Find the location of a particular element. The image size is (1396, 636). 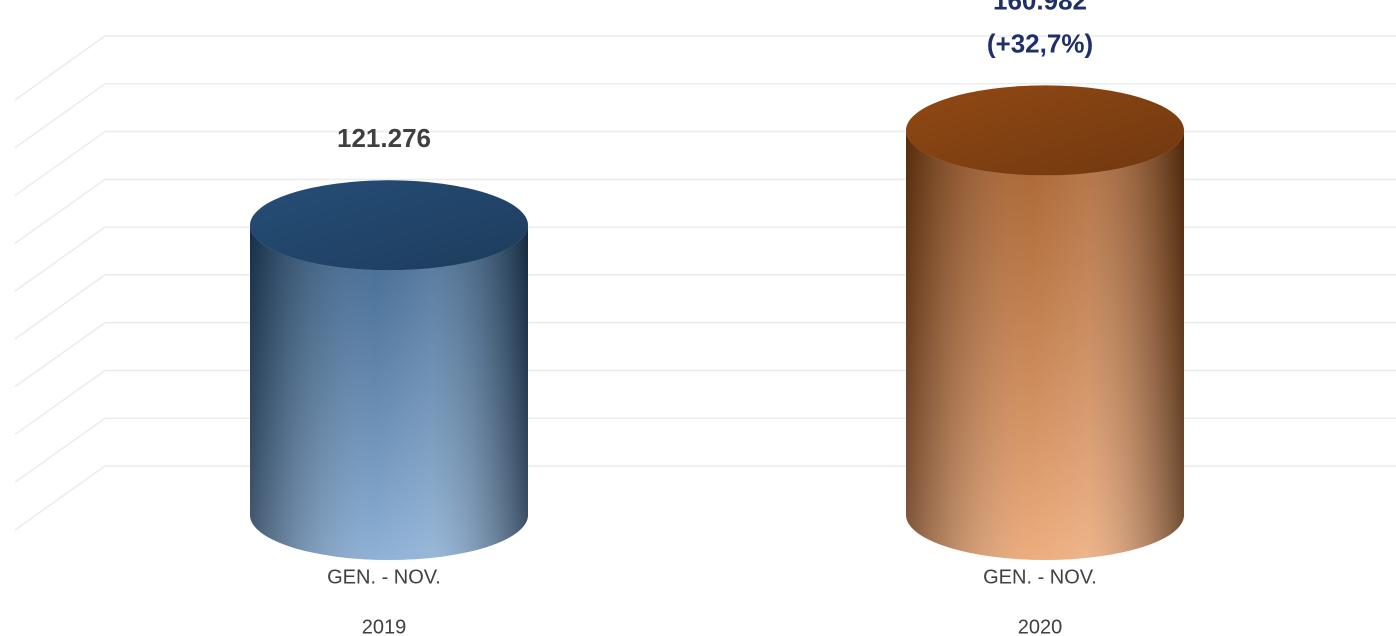

annotation: (+32,7%) is located at coordinates (1040, 43).